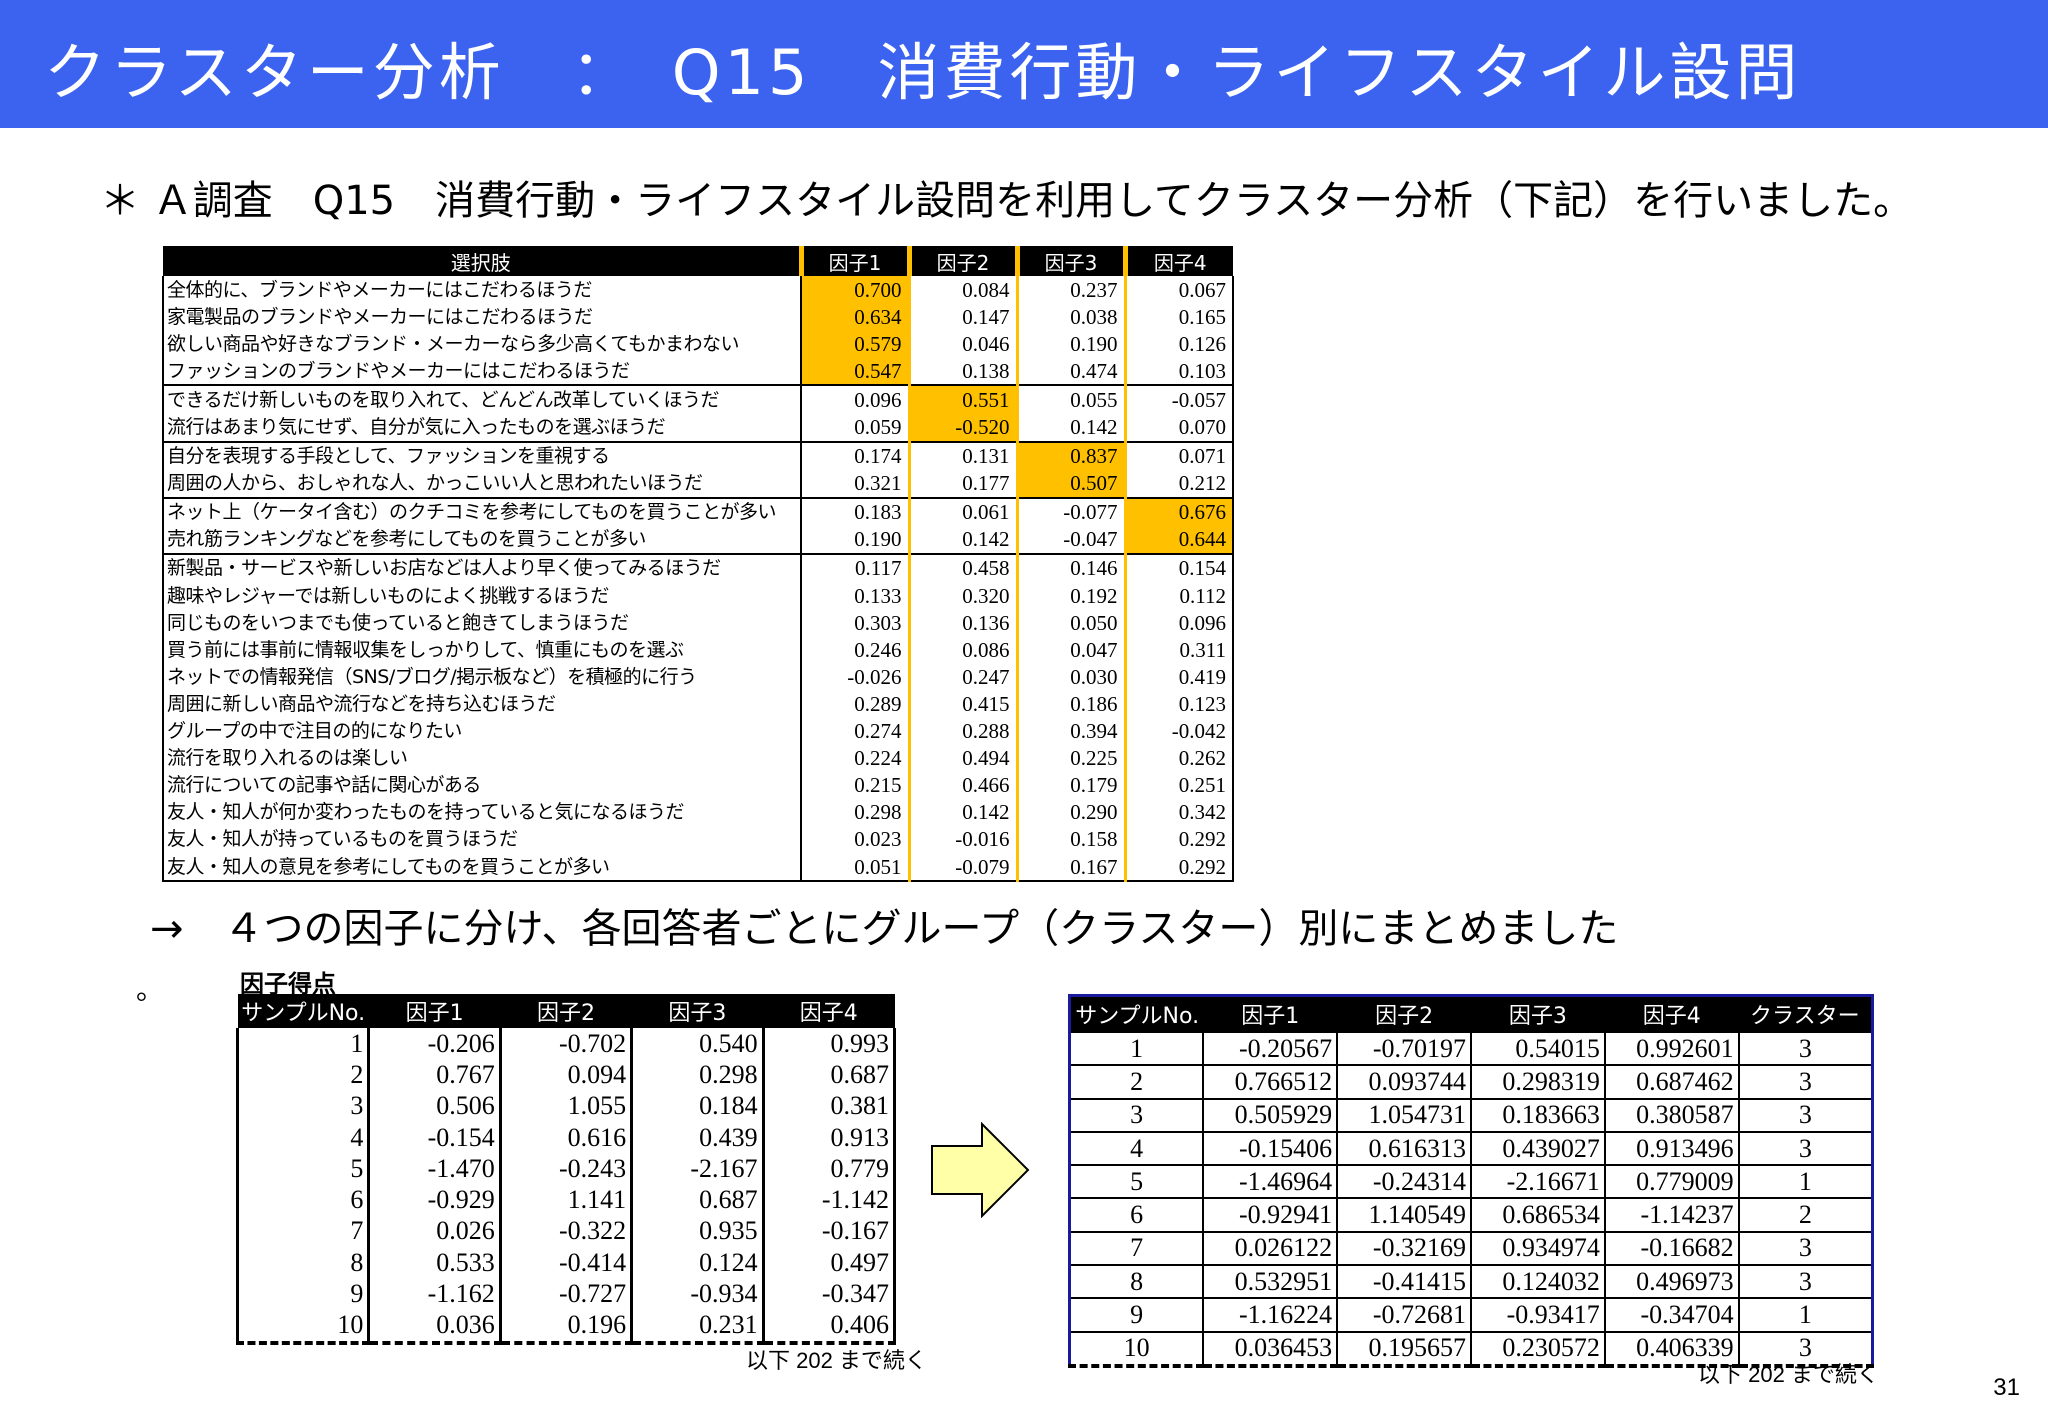 The width and height of the screenshot is (2048, 1418). I want to click on loadings-value: 0.131, so click(964, 455).